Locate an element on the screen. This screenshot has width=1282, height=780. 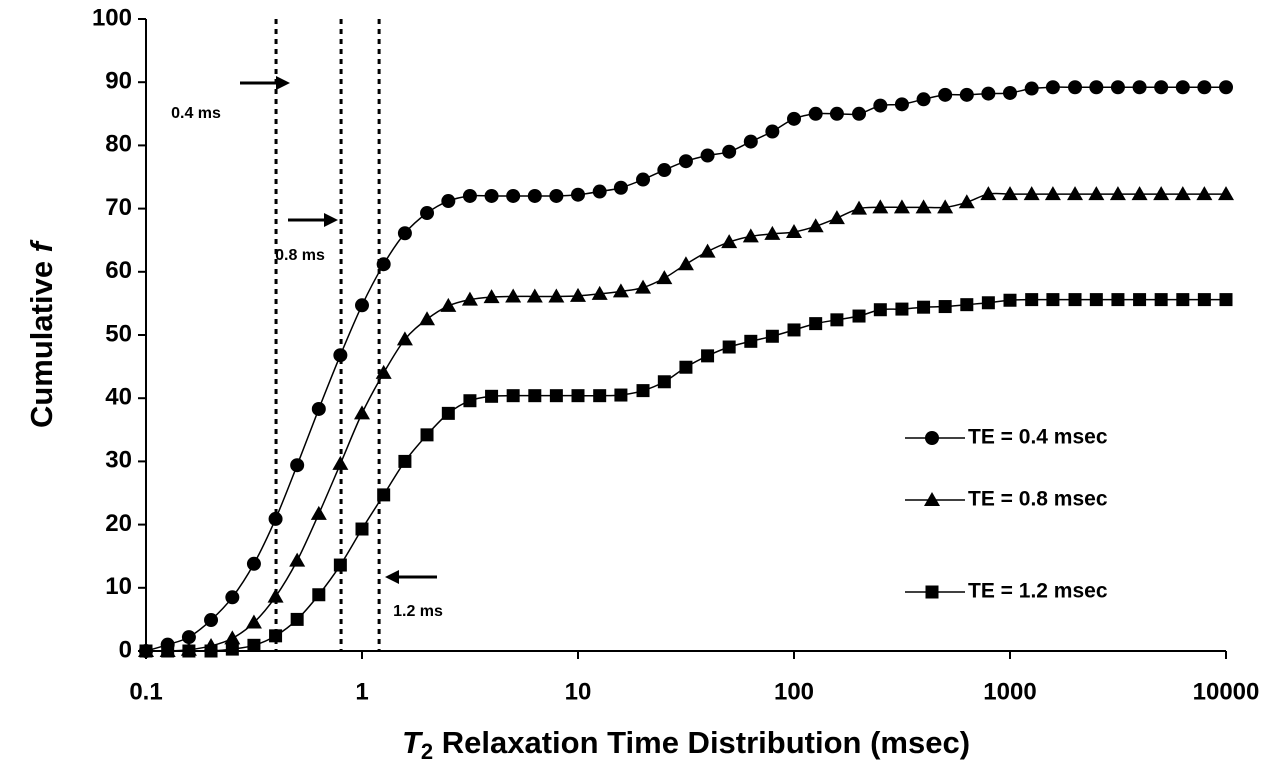
y-tick-label: 30 is located at coordinates (118, 460).